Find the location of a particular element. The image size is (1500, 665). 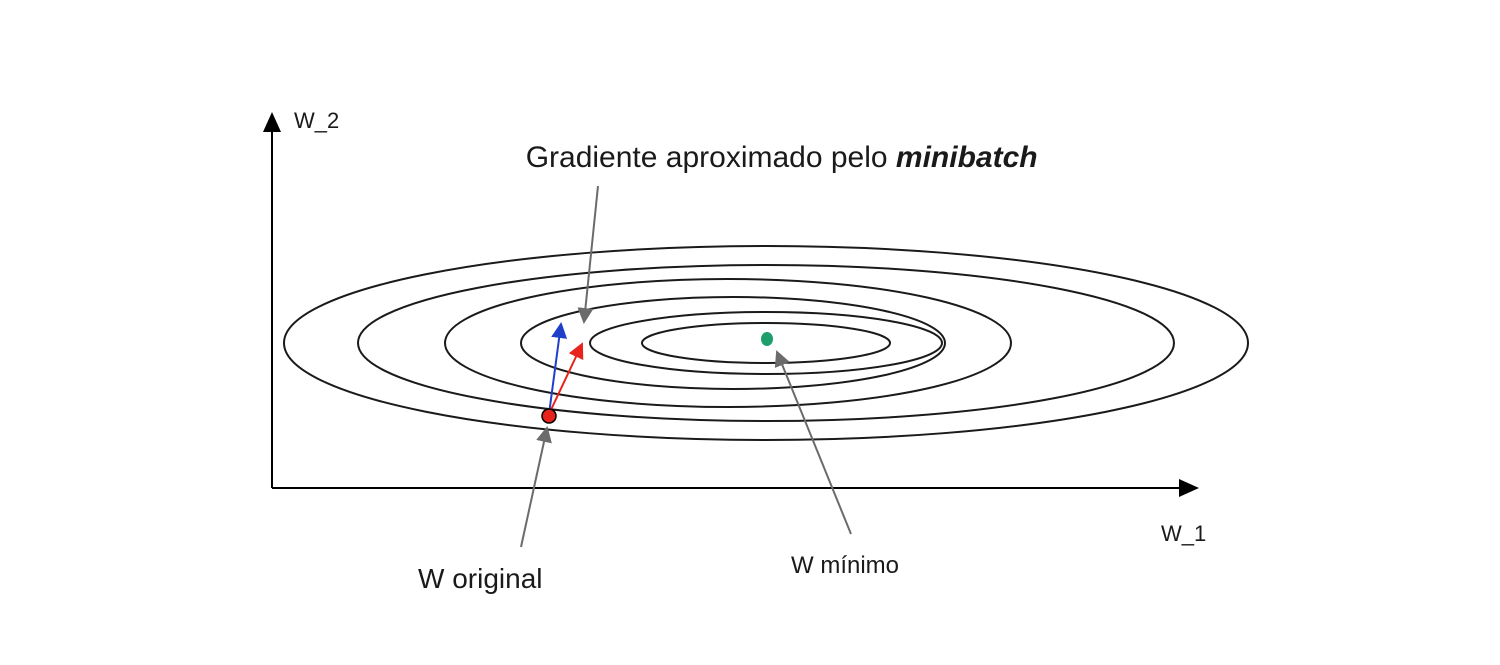

minibatch-gradient-arrow is located at coordinates (566, 378).